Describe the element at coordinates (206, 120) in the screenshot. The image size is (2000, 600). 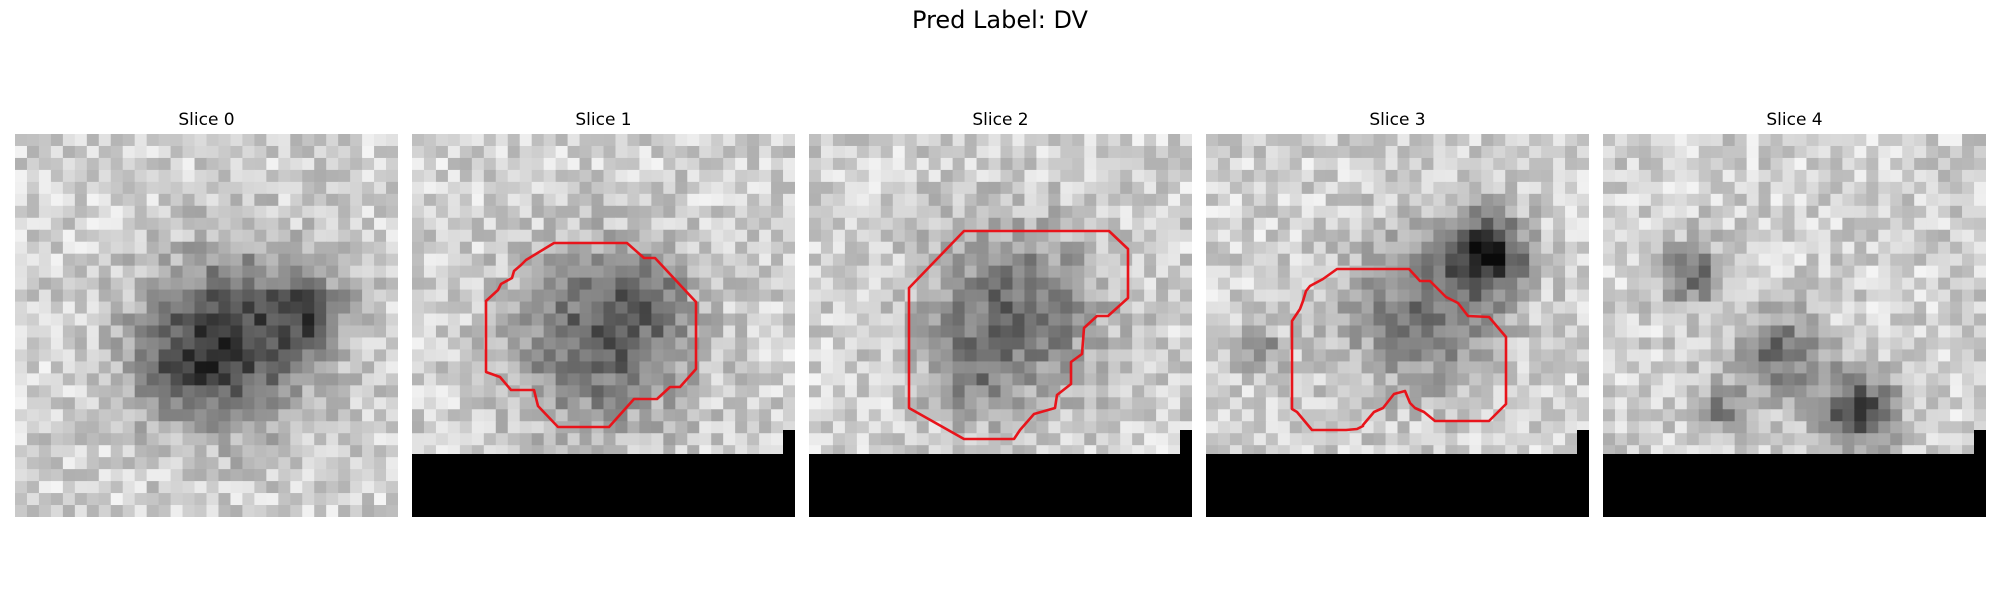
I see `slice-title: Slice 0` at that location.